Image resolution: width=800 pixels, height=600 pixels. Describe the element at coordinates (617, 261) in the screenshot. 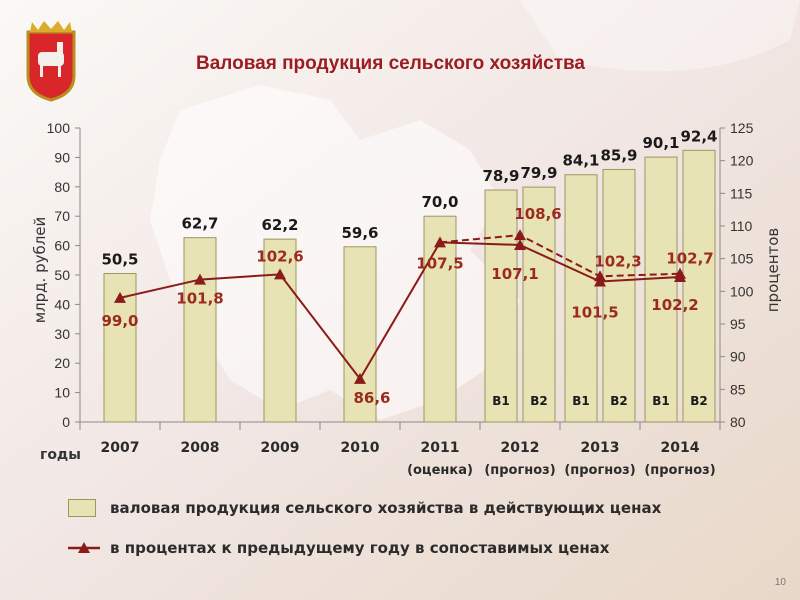

I see `line-value-label-dashed: 102,3` at that location.